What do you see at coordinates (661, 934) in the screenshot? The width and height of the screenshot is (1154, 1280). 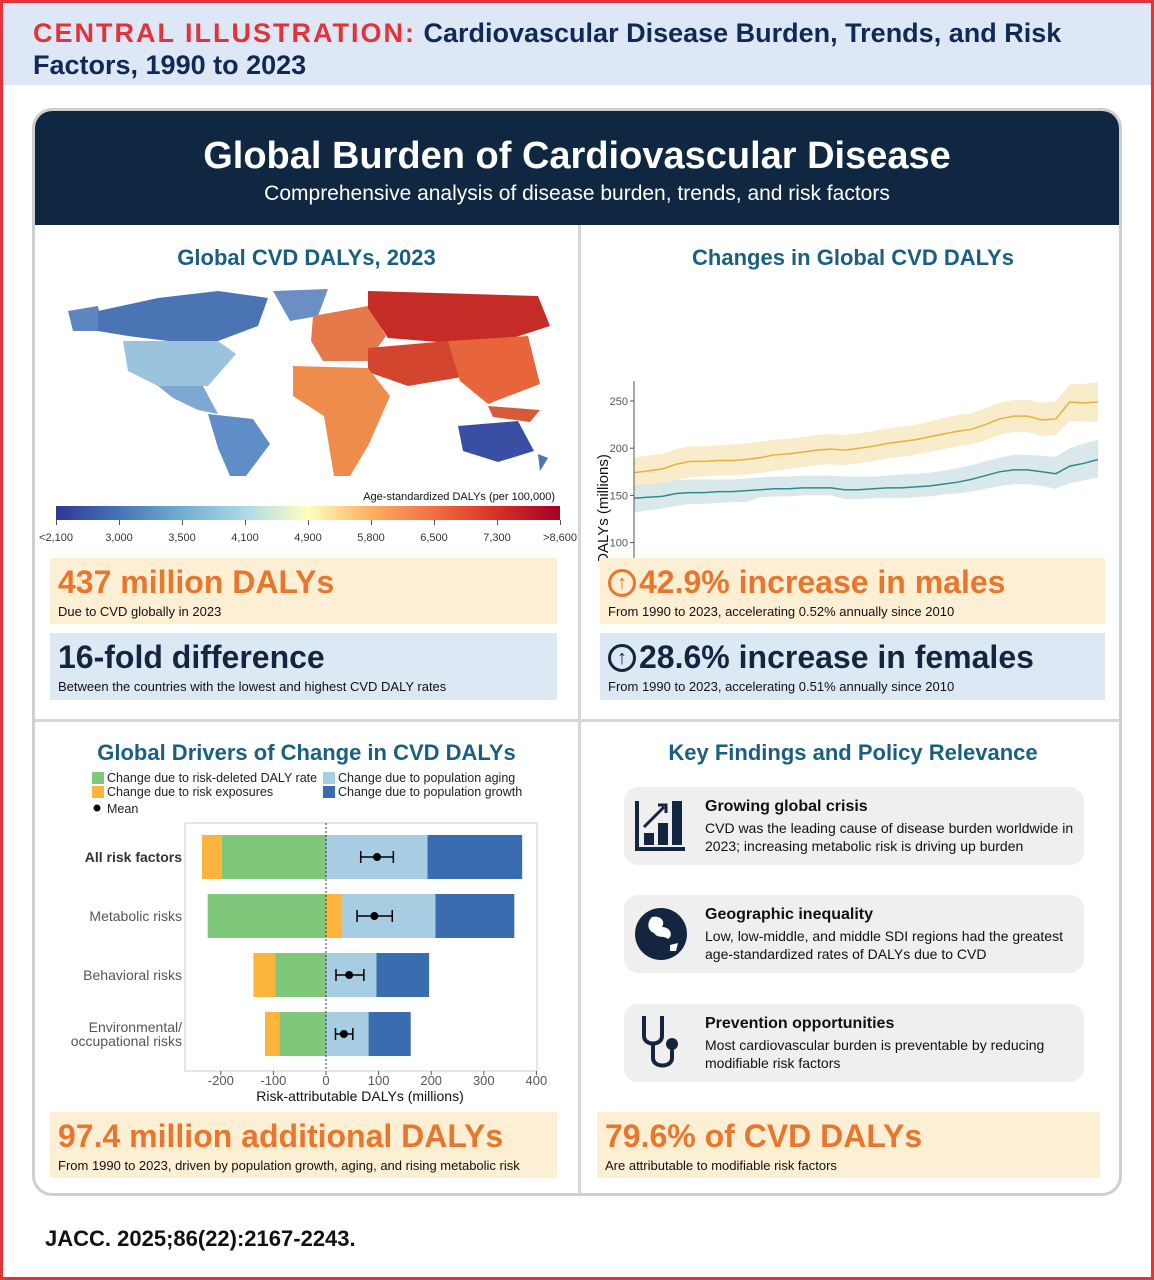 I see `globe-icon` at bounding box center [661, 934].